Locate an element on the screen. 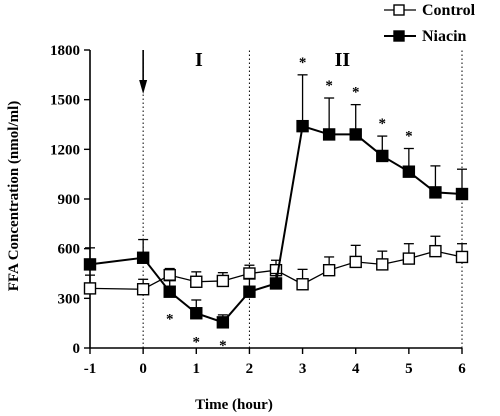  x-tick-label: 4 is located at coordinates (356, 369).